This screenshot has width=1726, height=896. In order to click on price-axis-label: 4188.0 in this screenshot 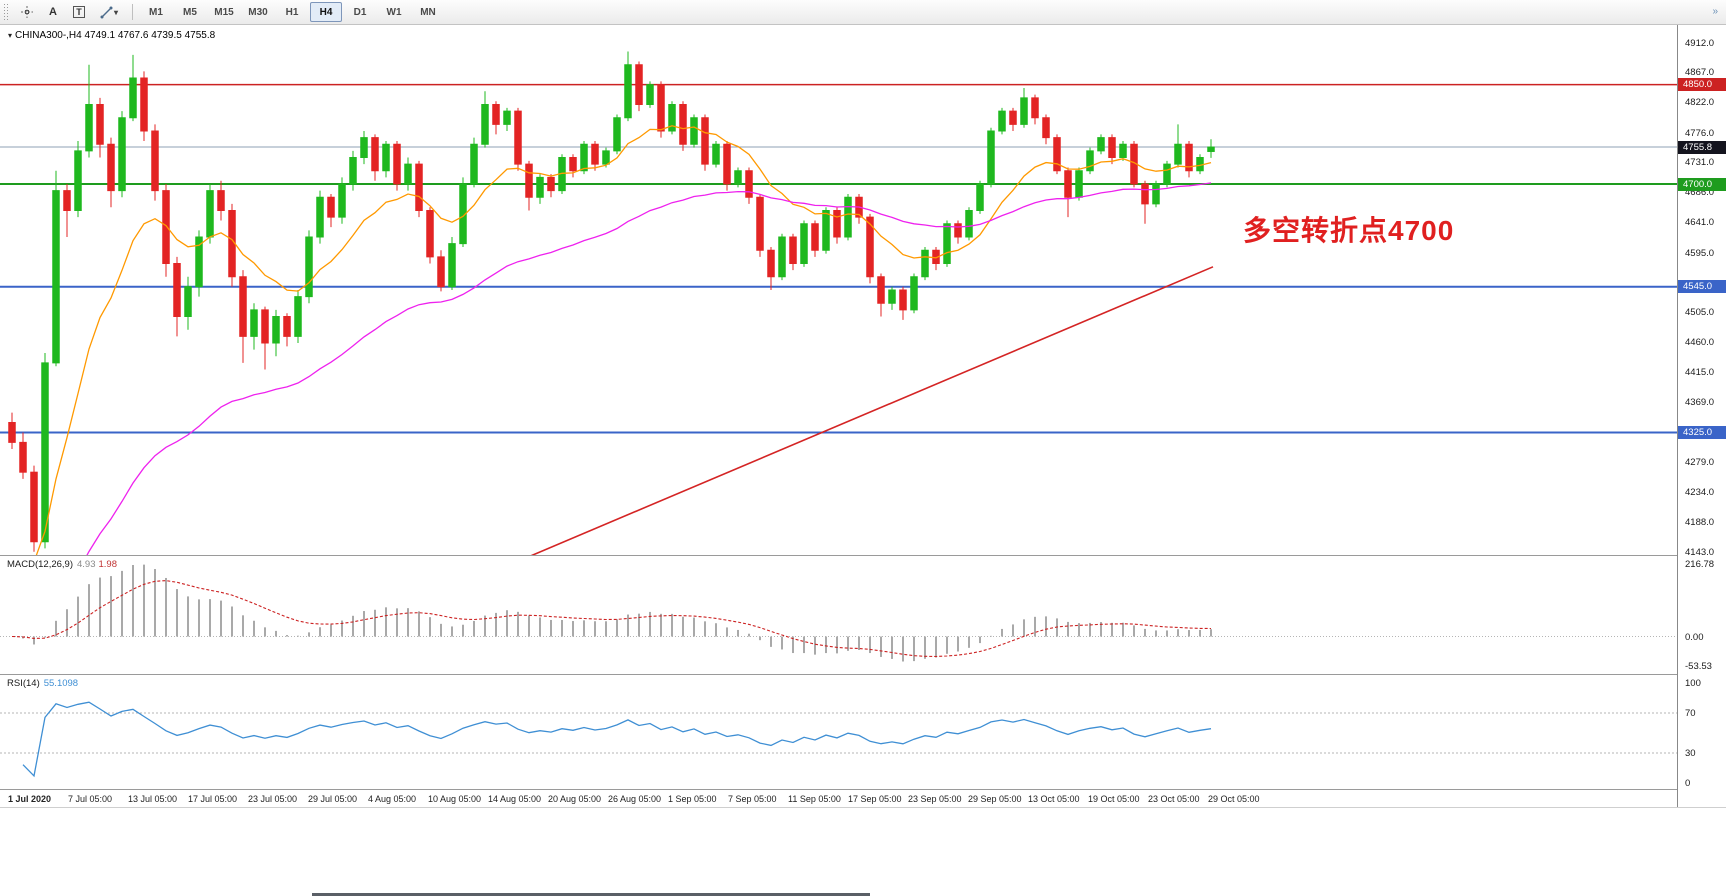, I will do `click(1700, 523)`.